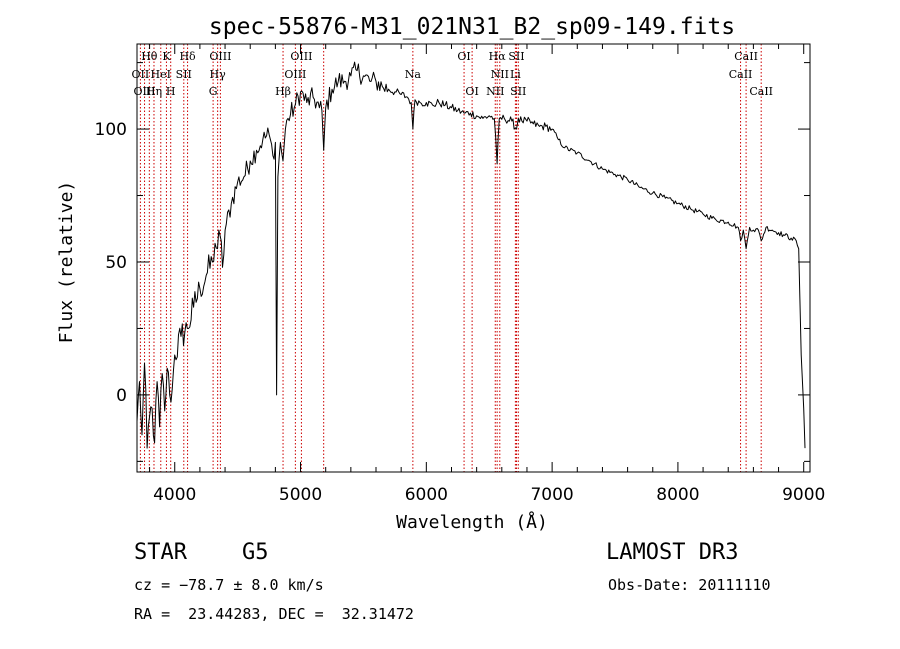 Image resolution: width=900 pixels, height=649 pixels. What do you see at coordinates (161, 74) in the screenshot?
I see `line-label-10: HeI` at bounding box center [161, 74].